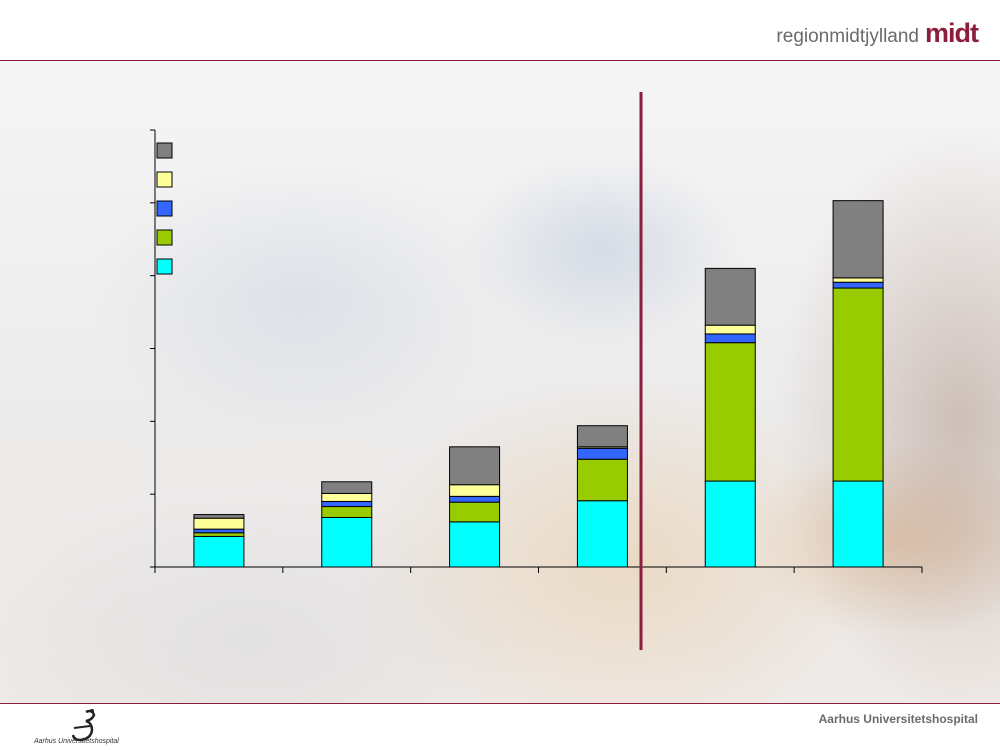  What do you see at coordinates (898, 719) in the screenshot?
I see `hospital-name: Aarhus Universitetshospital` at bounding box center [898, 719].